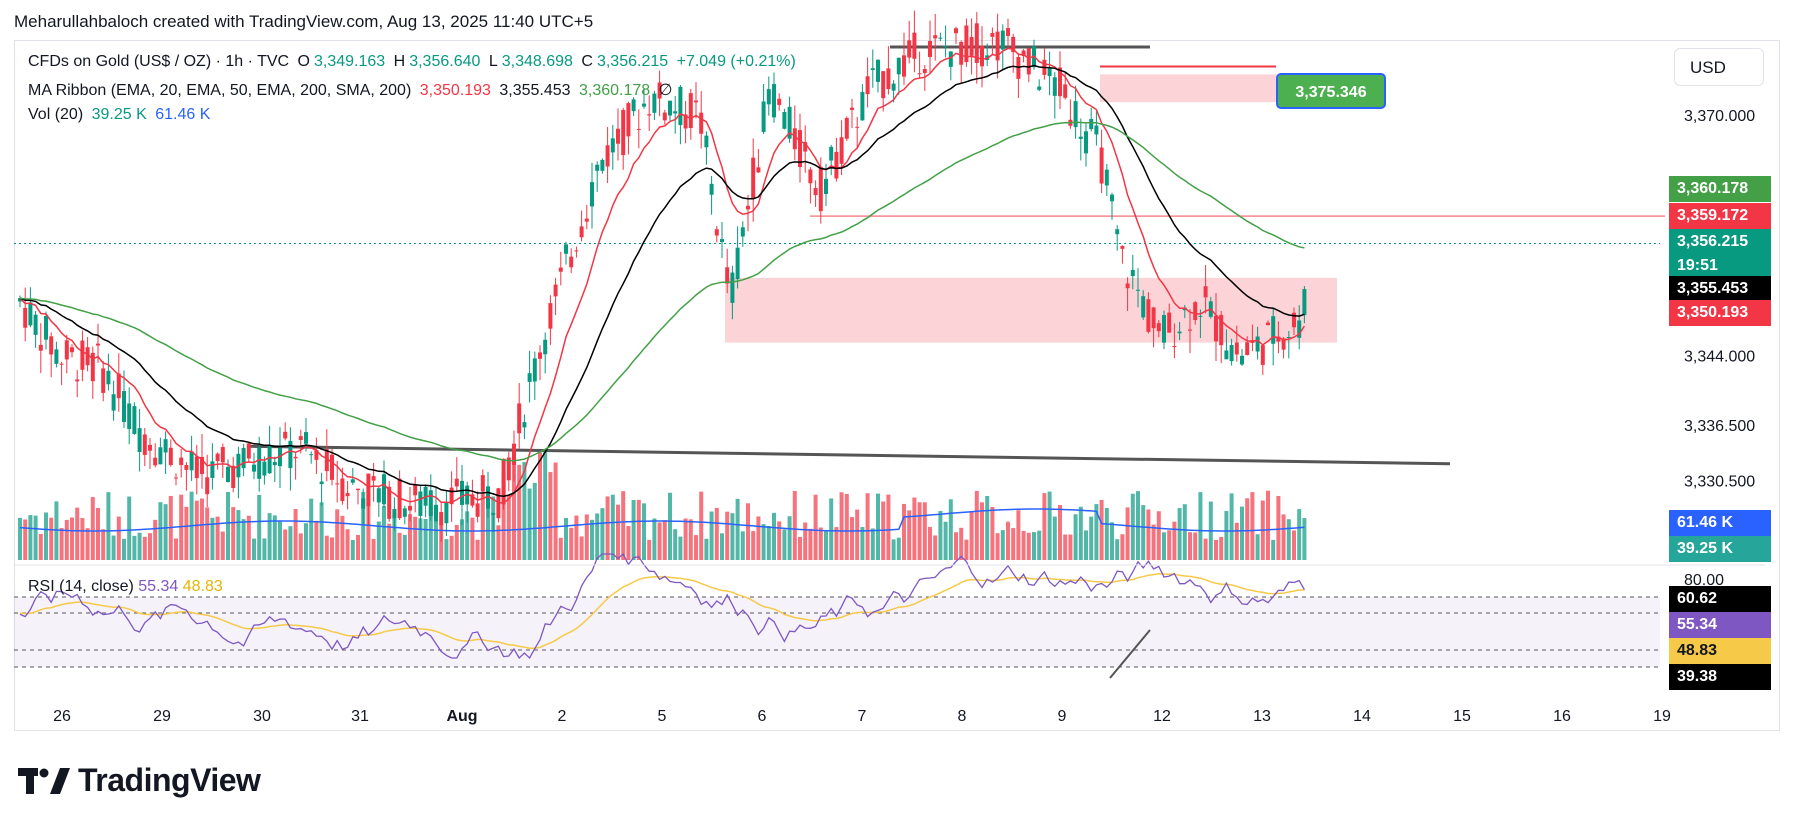 The width and height of the screenshot is (1793, 824). I want to click on time-tick-label: 2, so click(562, 716).